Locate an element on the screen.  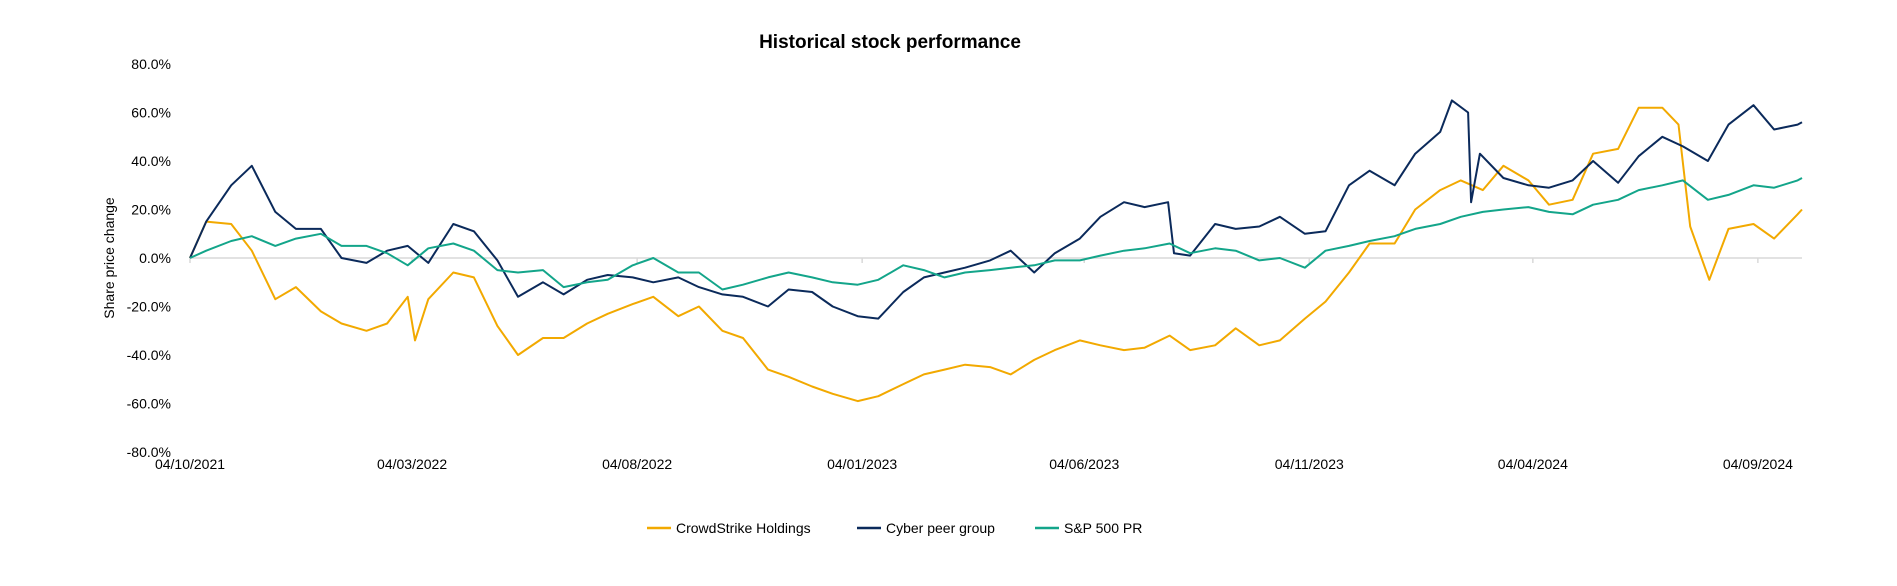
legend-item: Cyber peer group is located at coordinates (926, 528).